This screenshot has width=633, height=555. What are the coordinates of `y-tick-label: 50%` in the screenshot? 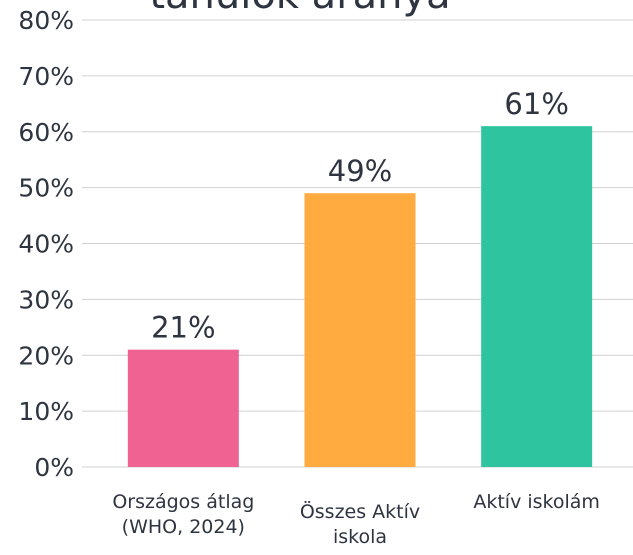 It's located at (46, 188).